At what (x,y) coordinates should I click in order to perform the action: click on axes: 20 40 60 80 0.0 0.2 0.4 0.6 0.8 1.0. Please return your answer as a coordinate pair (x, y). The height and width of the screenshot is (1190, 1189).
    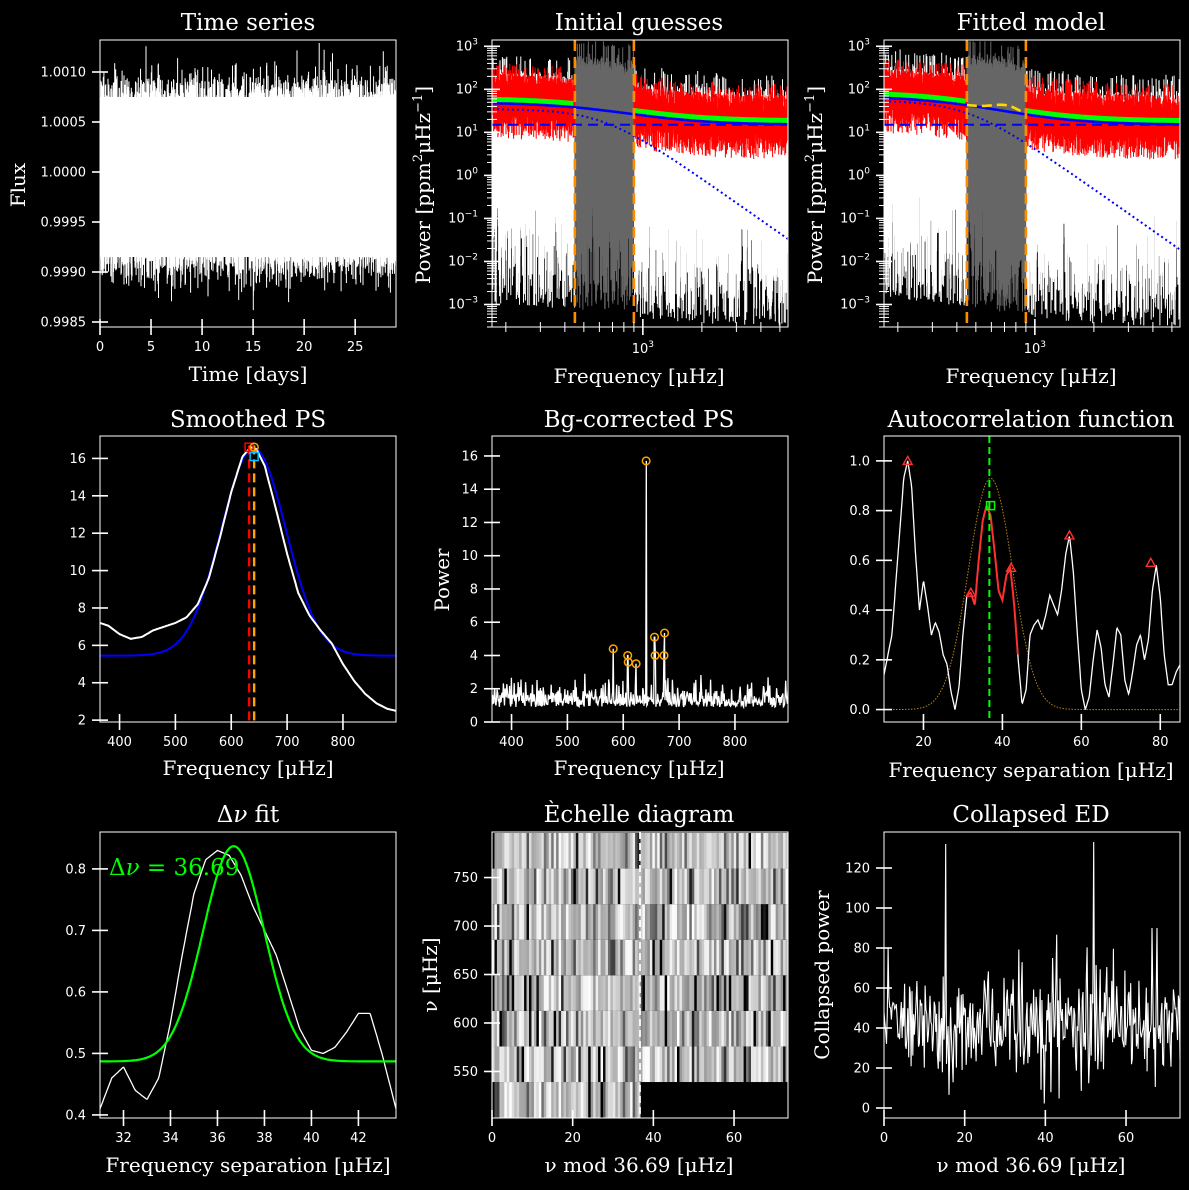
    Looking at the image, I should click on (1015, 592).